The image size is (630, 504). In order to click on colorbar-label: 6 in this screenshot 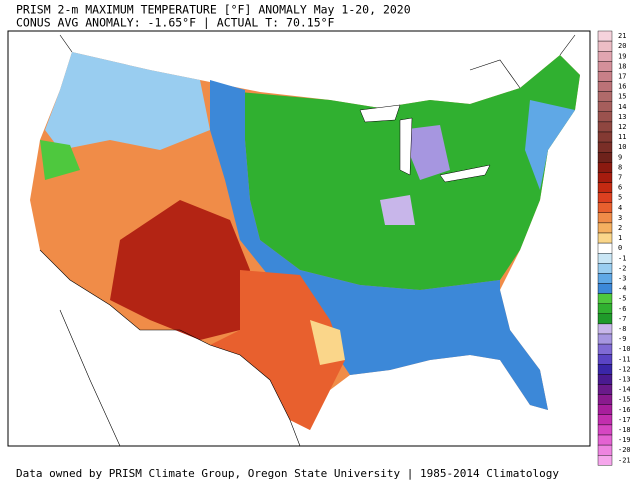, I will do `click(620, 188)`.